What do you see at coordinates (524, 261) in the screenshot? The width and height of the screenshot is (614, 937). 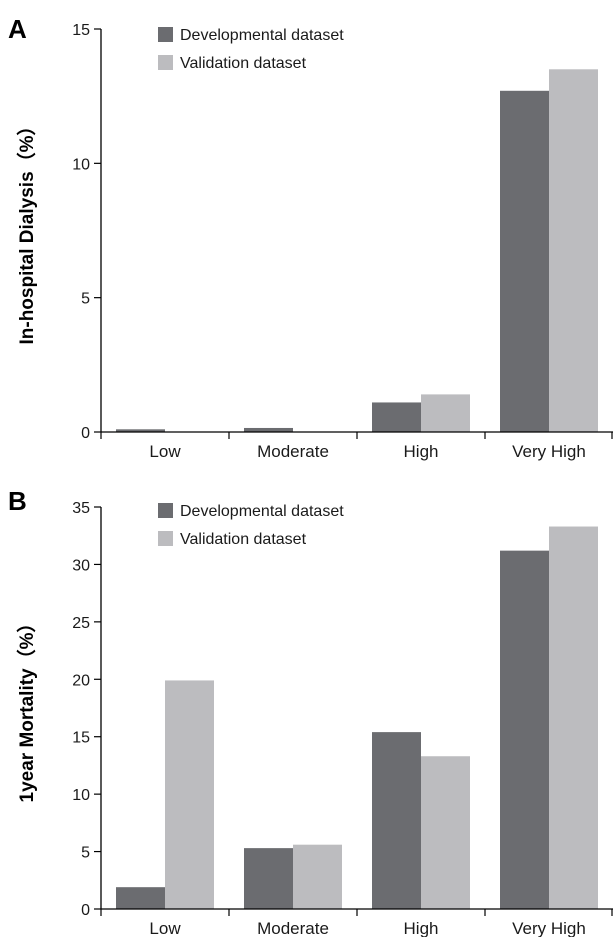 I see `panel-a-bar-developmental-very-high` at bounding box center [524, 261].